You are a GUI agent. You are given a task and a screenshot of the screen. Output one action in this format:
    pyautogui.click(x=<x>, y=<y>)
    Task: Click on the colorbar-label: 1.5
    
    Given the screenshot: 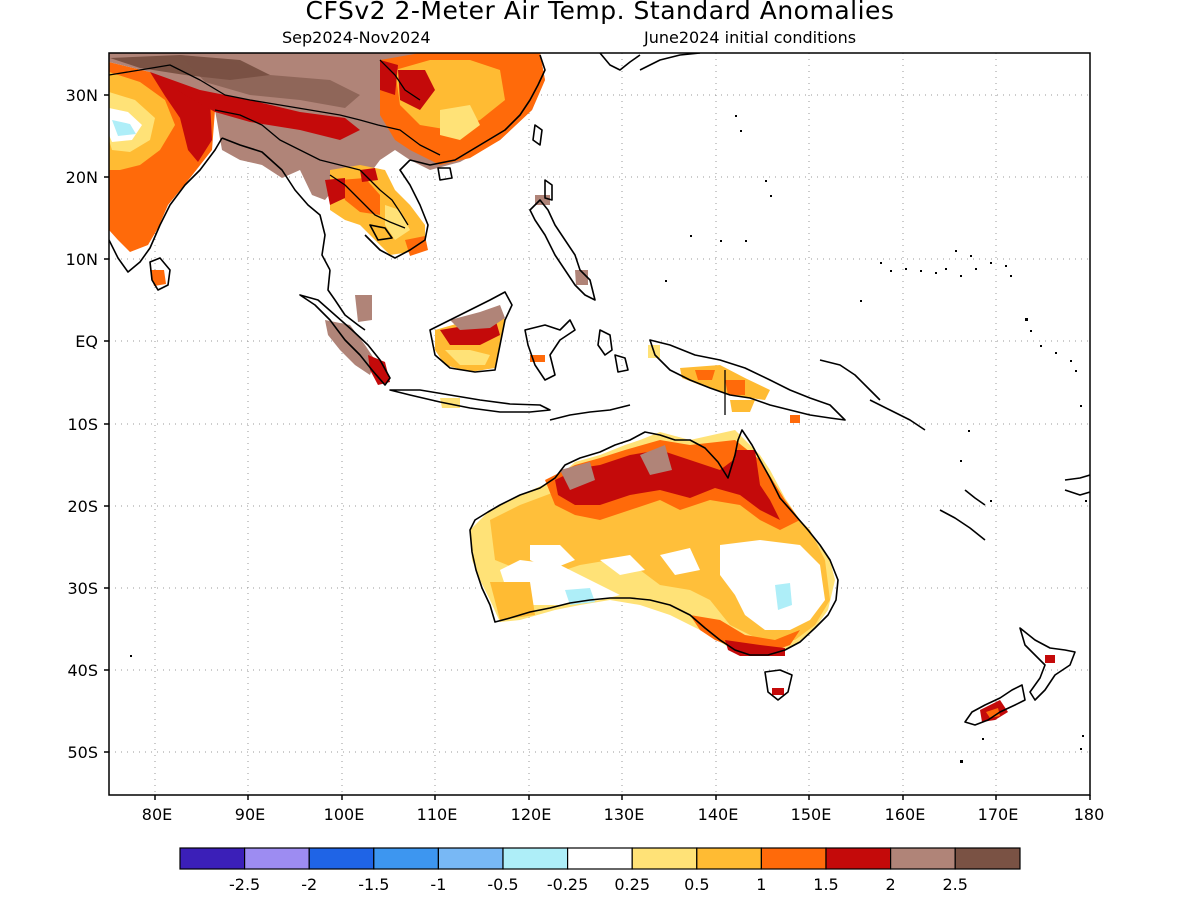 What is the action you would take?
    pyautogui.click(x=825, y=884)
    